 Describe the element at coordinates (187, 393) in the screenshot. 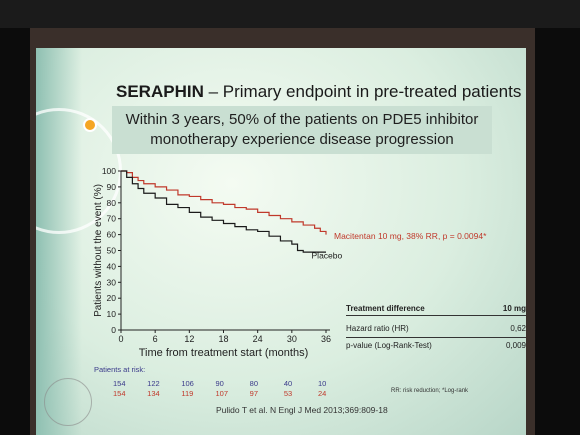

I see `risk-row-placebo-cell: 119` at that location.